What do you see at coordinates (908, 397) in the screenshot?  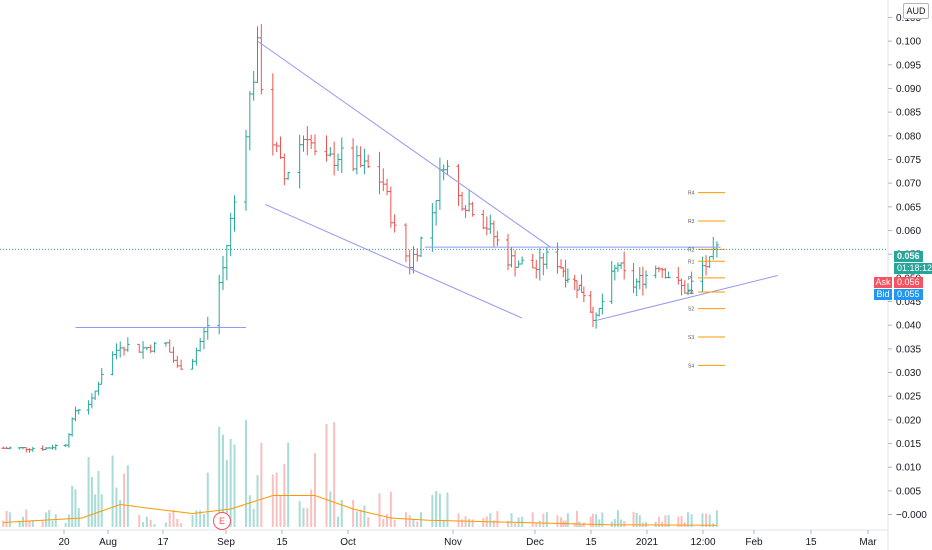 I see `y-tick-label: 0.025` at bounding box center [908, 397].